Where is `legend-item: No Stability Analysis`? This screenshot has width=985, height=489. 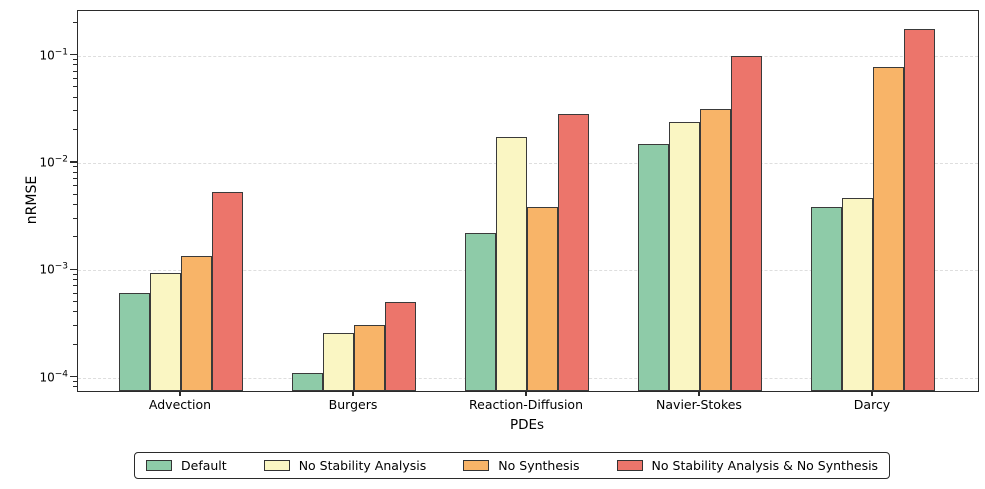
legend-item: No Stability Analysis is located at coordinates (345, 465).